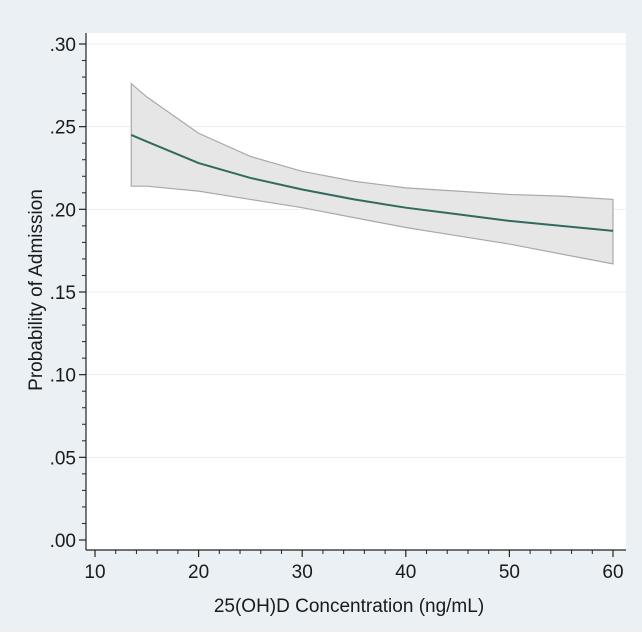 This screenshot has width=642, height=637. I want to click on x-tick-label: 20, so click(198, 572).